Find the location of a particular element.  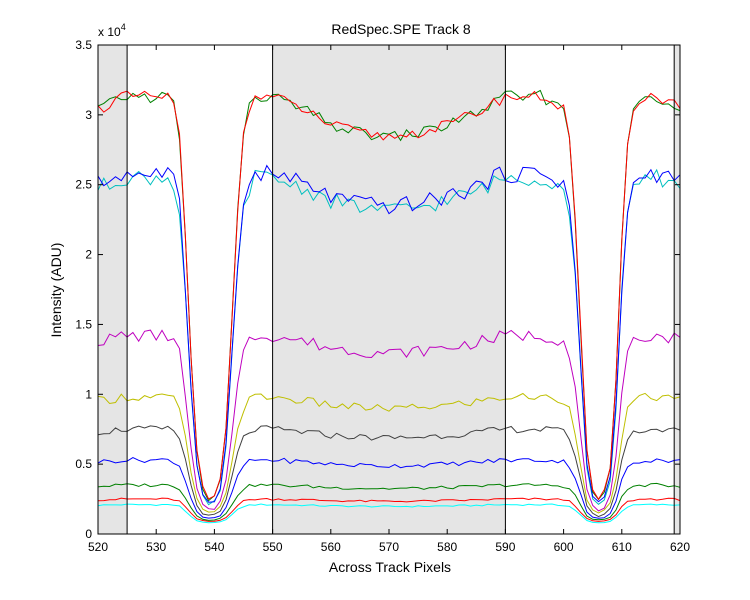

y-tick-label: 1 is located at coordinates (88, 394).